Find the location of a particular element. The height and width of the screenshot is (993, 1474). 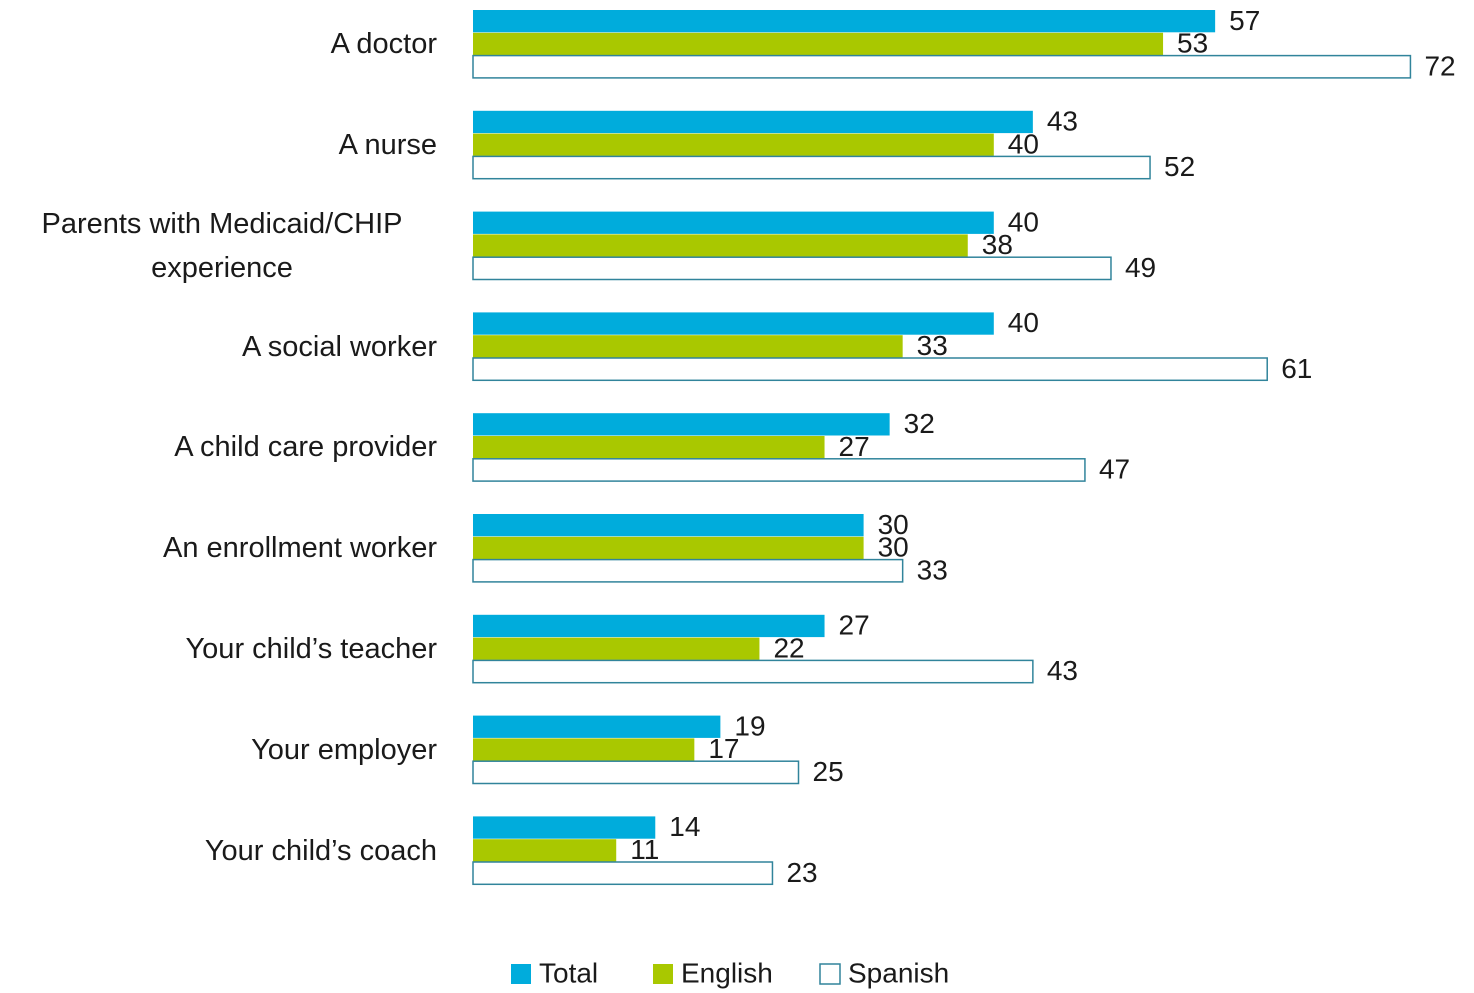

category-label: Your child’s teacher is located at coordinates (219, 649).